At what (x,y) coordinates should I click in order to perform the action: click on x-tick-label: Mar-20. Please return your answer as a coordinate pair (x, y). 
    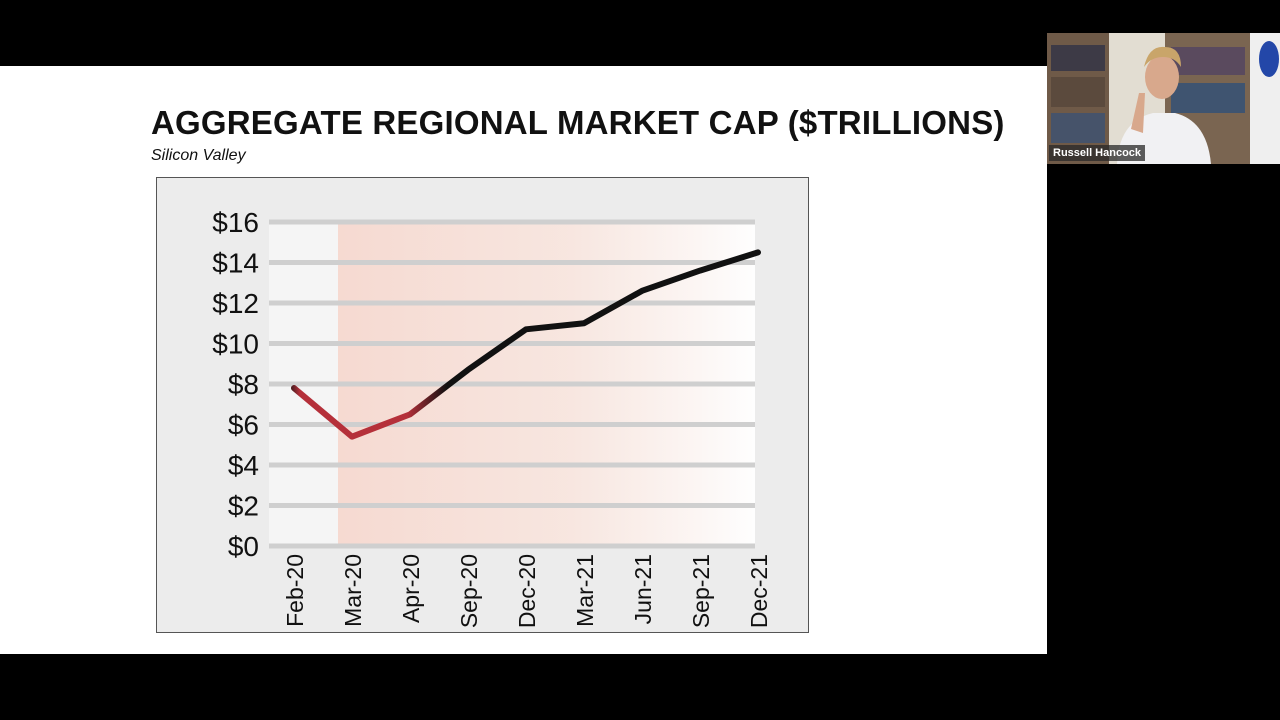
    Looking at the image, I should click on (353, 590).